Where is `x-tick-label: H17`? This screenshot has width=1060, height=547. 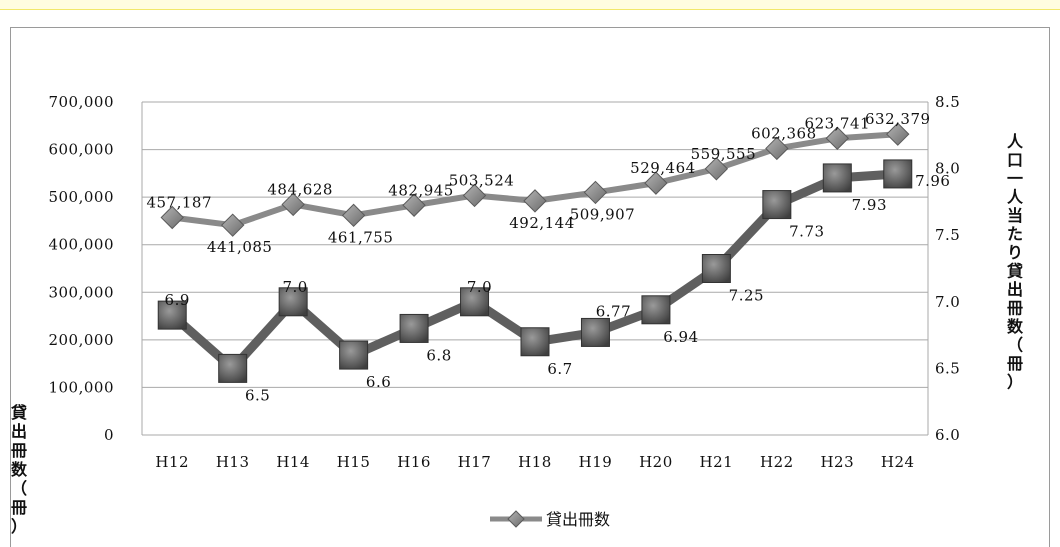
x-tick-label: H17 is located at coordinates (475, 462).